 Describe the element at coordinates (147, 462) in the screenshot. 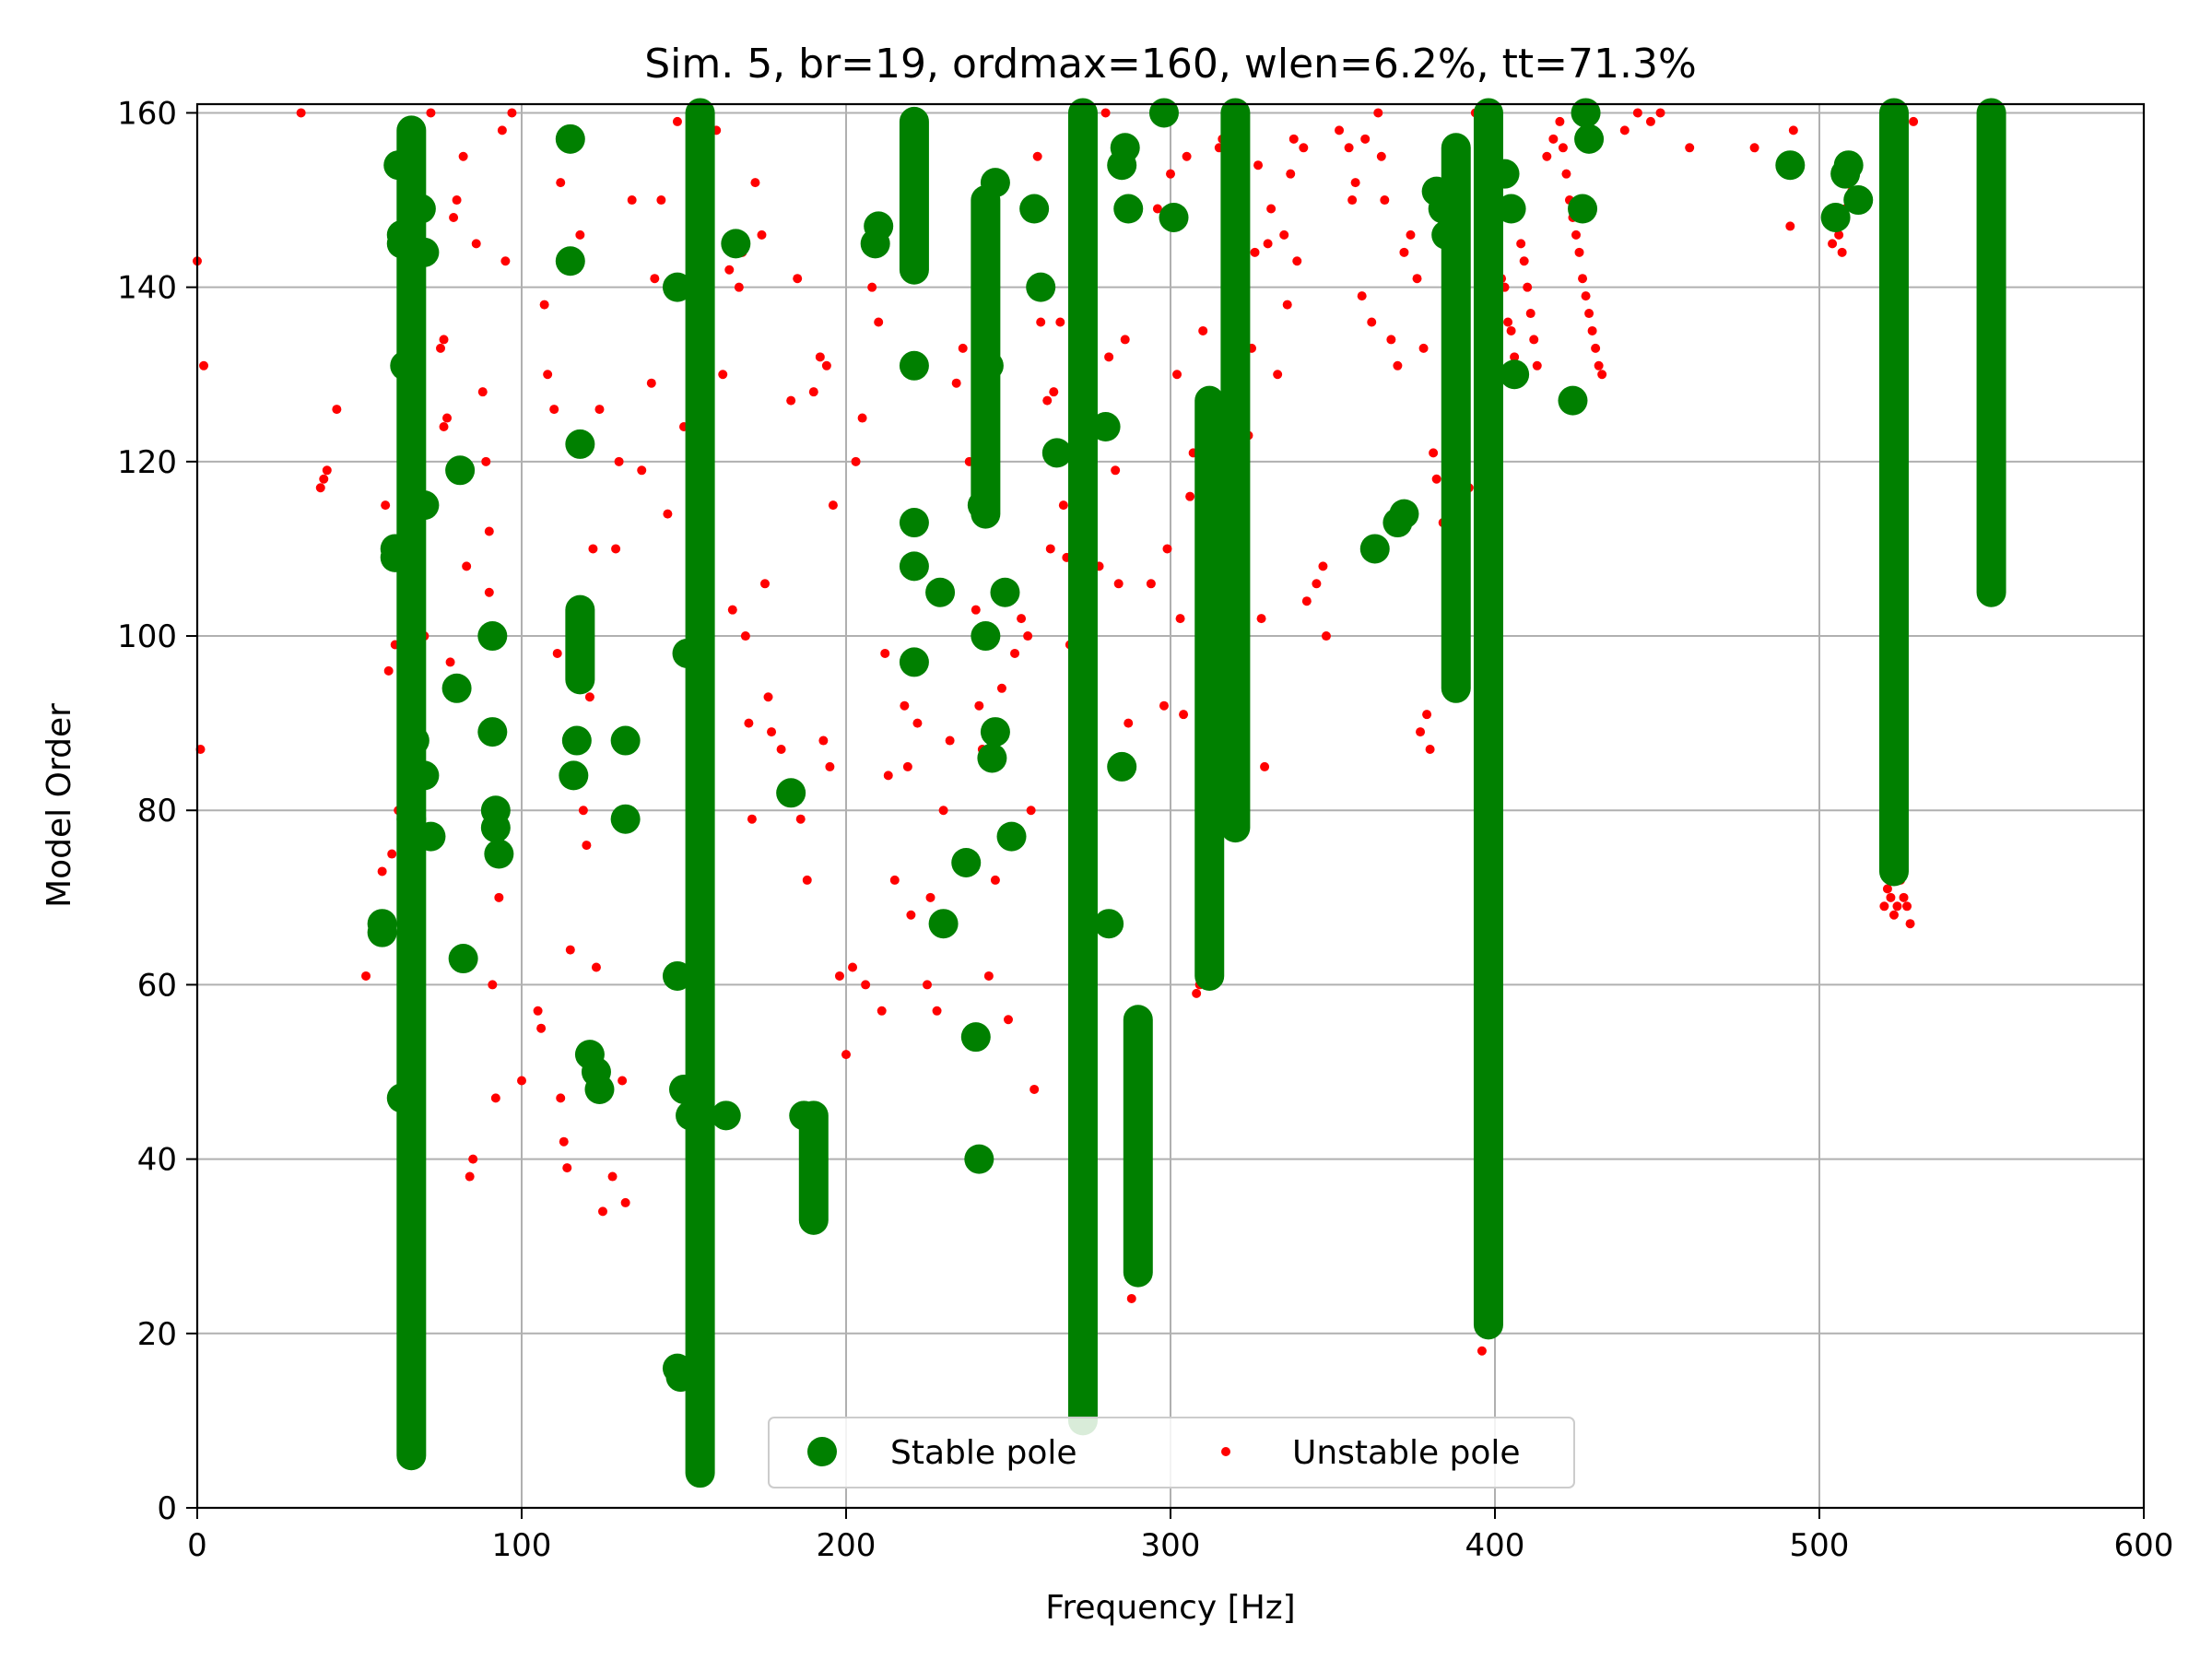

I see `y-tick-label: 120` at that location.